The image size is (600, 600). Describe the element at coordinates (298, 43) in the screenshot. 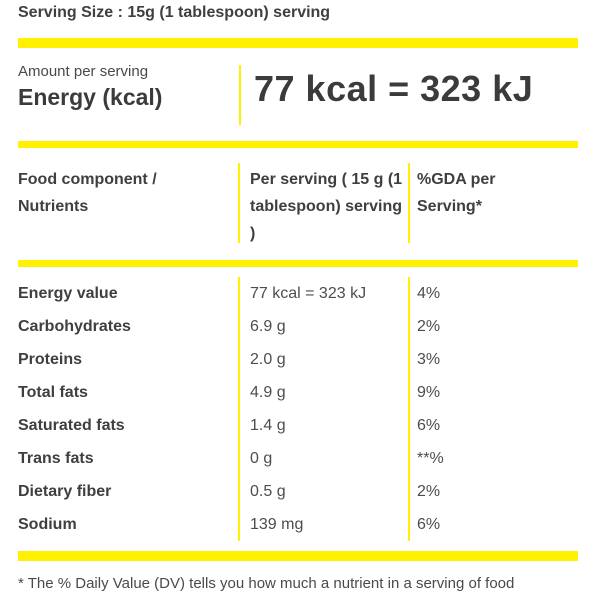

I see `divider-bar-top` at that location.